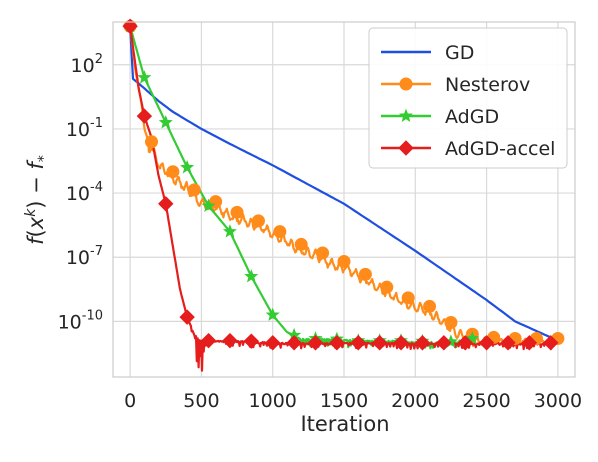 The width and height of the screenshot is (598, 462). Describe the element at coordinates (84, 256) in the screenshot. I see `y-tick-label: 10⁻⁷` at that location.